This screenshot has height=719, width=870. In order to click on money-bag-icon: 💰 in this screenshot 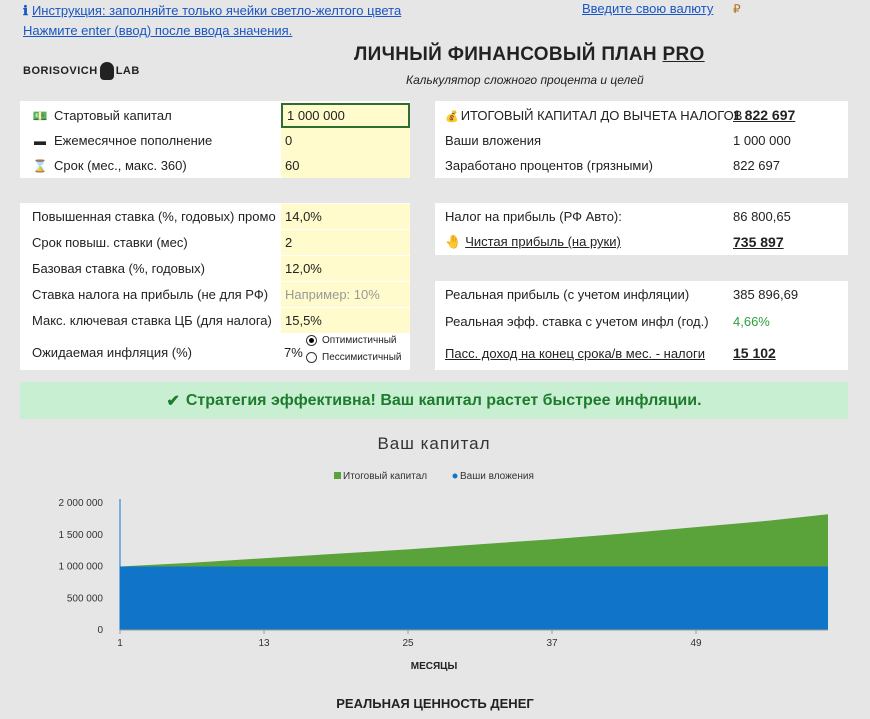, I will do `click(452, 116)`.